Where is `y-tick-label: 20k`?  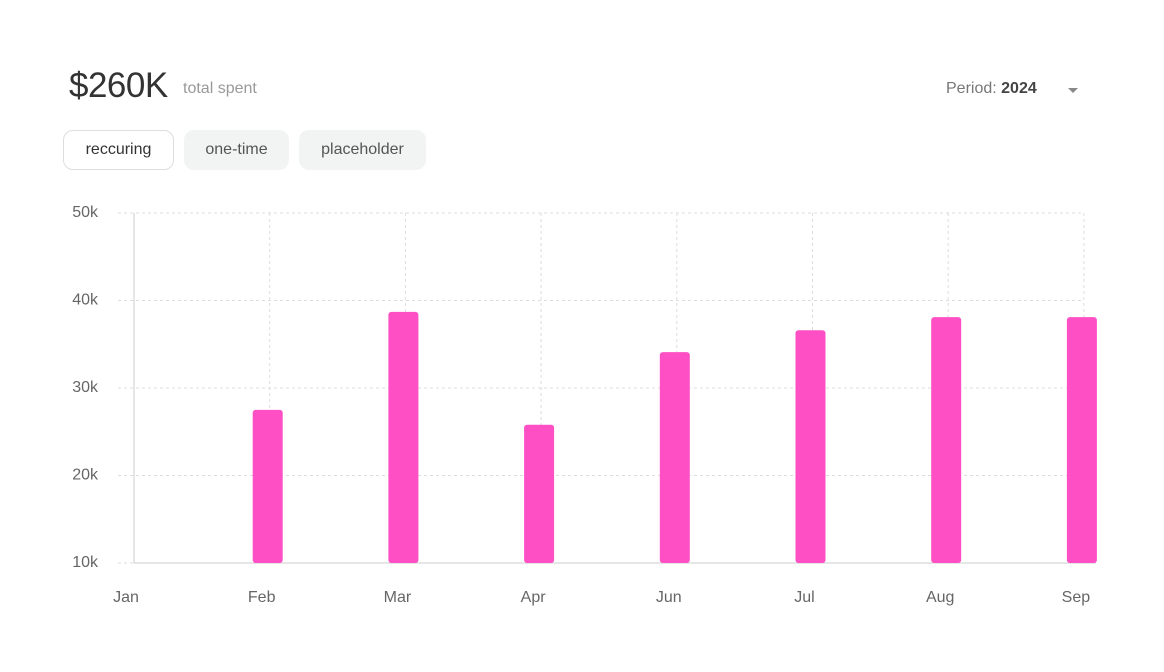 y-tick-label: 20k is located at coordinates (85, 475).